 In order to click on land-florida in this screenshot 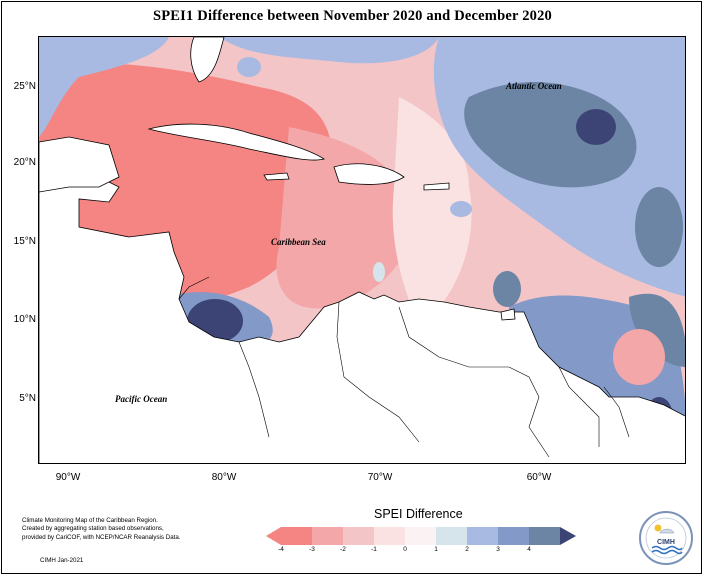, I will do `click(207, 60)`.